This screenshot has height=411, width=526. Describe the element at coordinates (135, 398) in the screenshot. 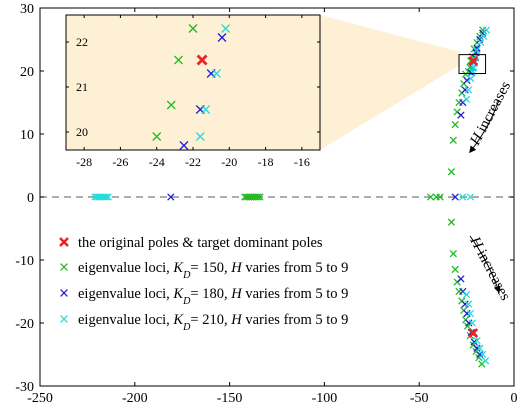

I see `x-tick-label: -200` at that location.